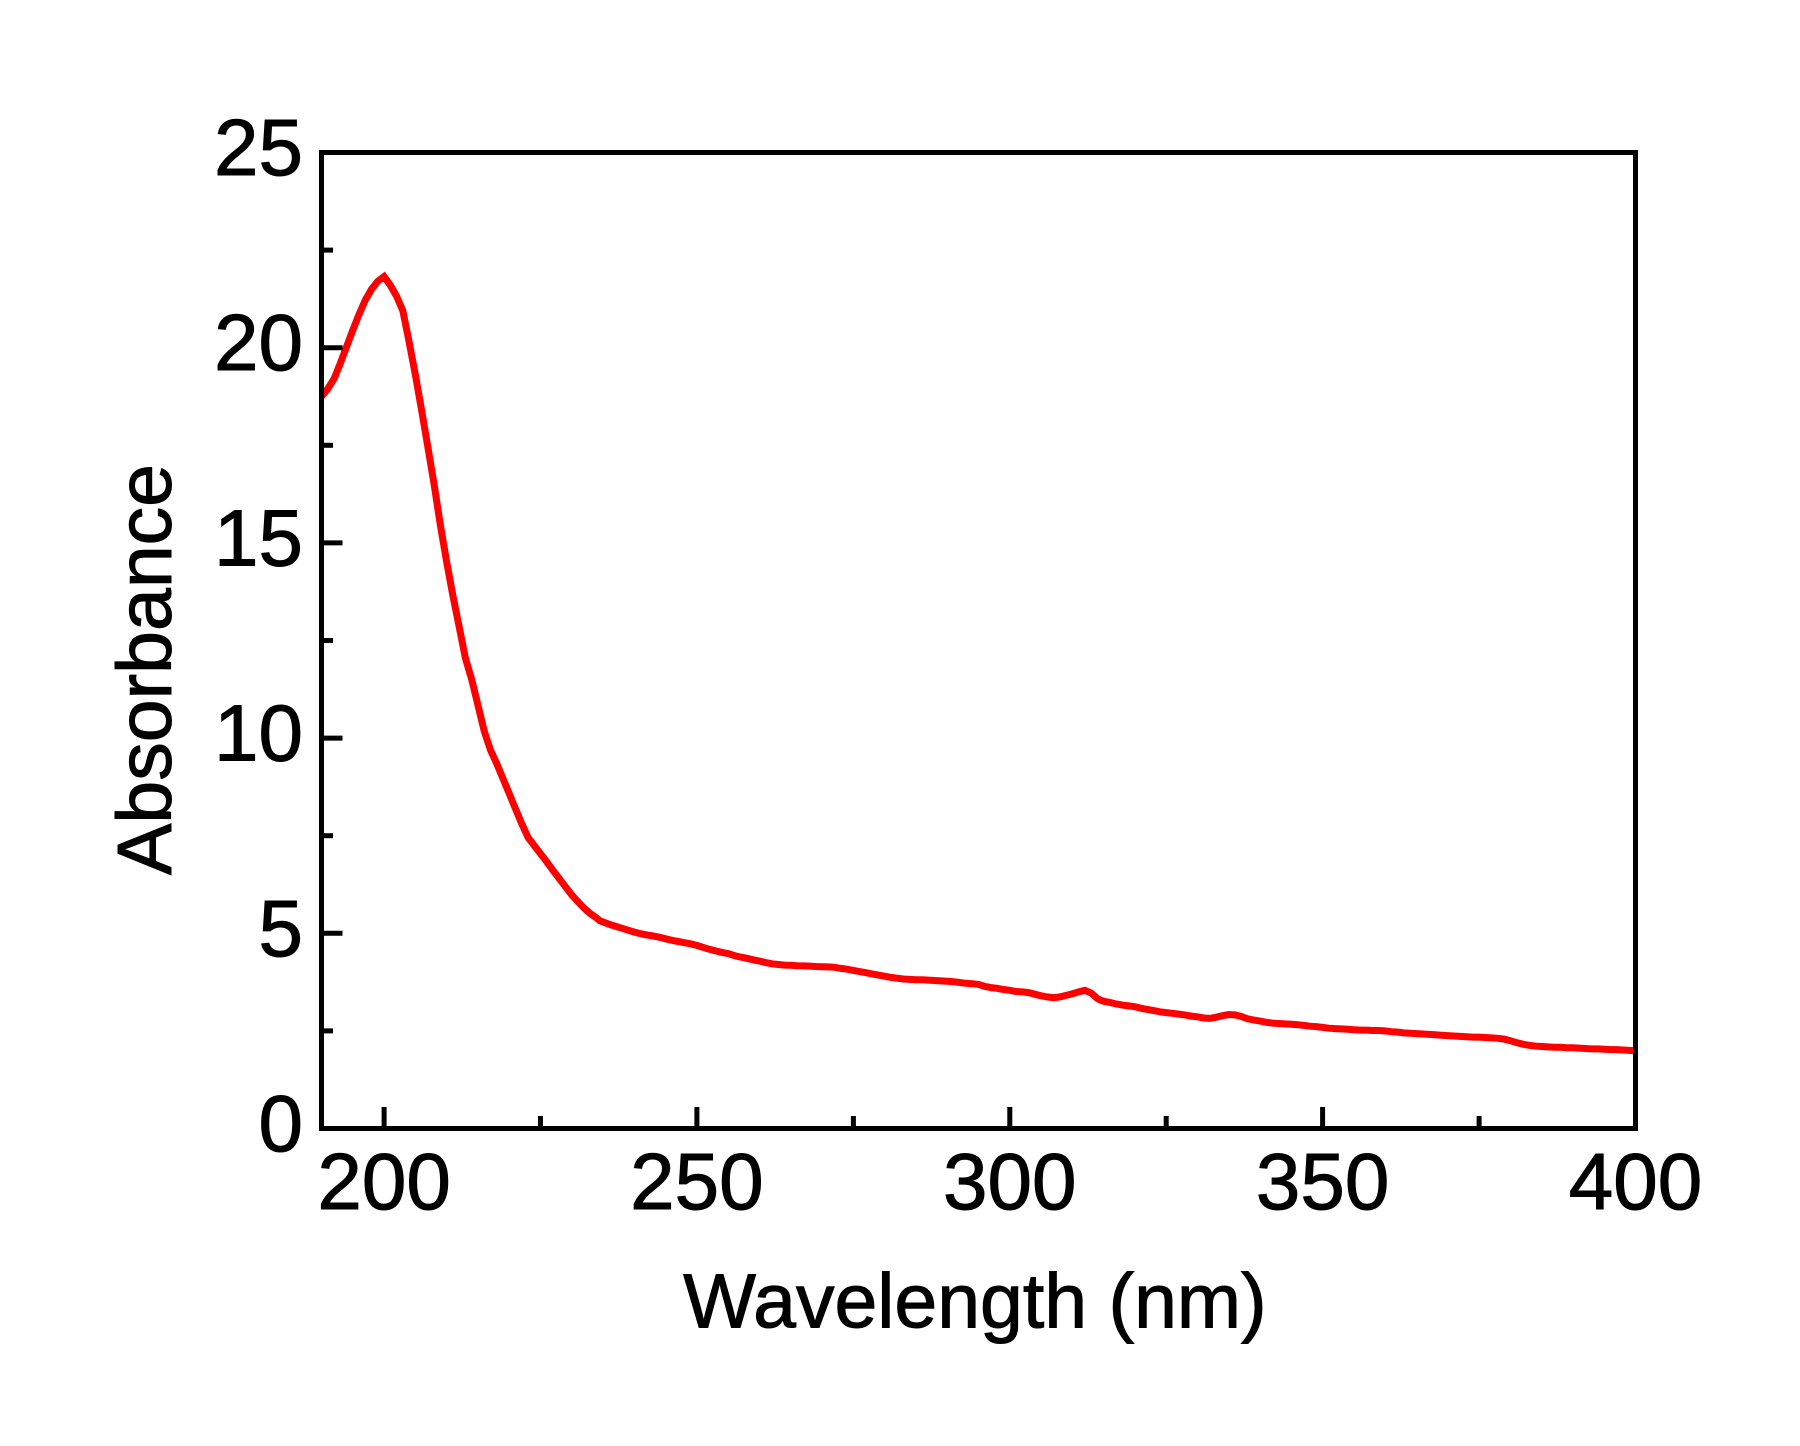 The image size is (1800, 1446). Describe the element at coordinates (258, 342) in the screenshot. I see `svg-text: 20` at that location.